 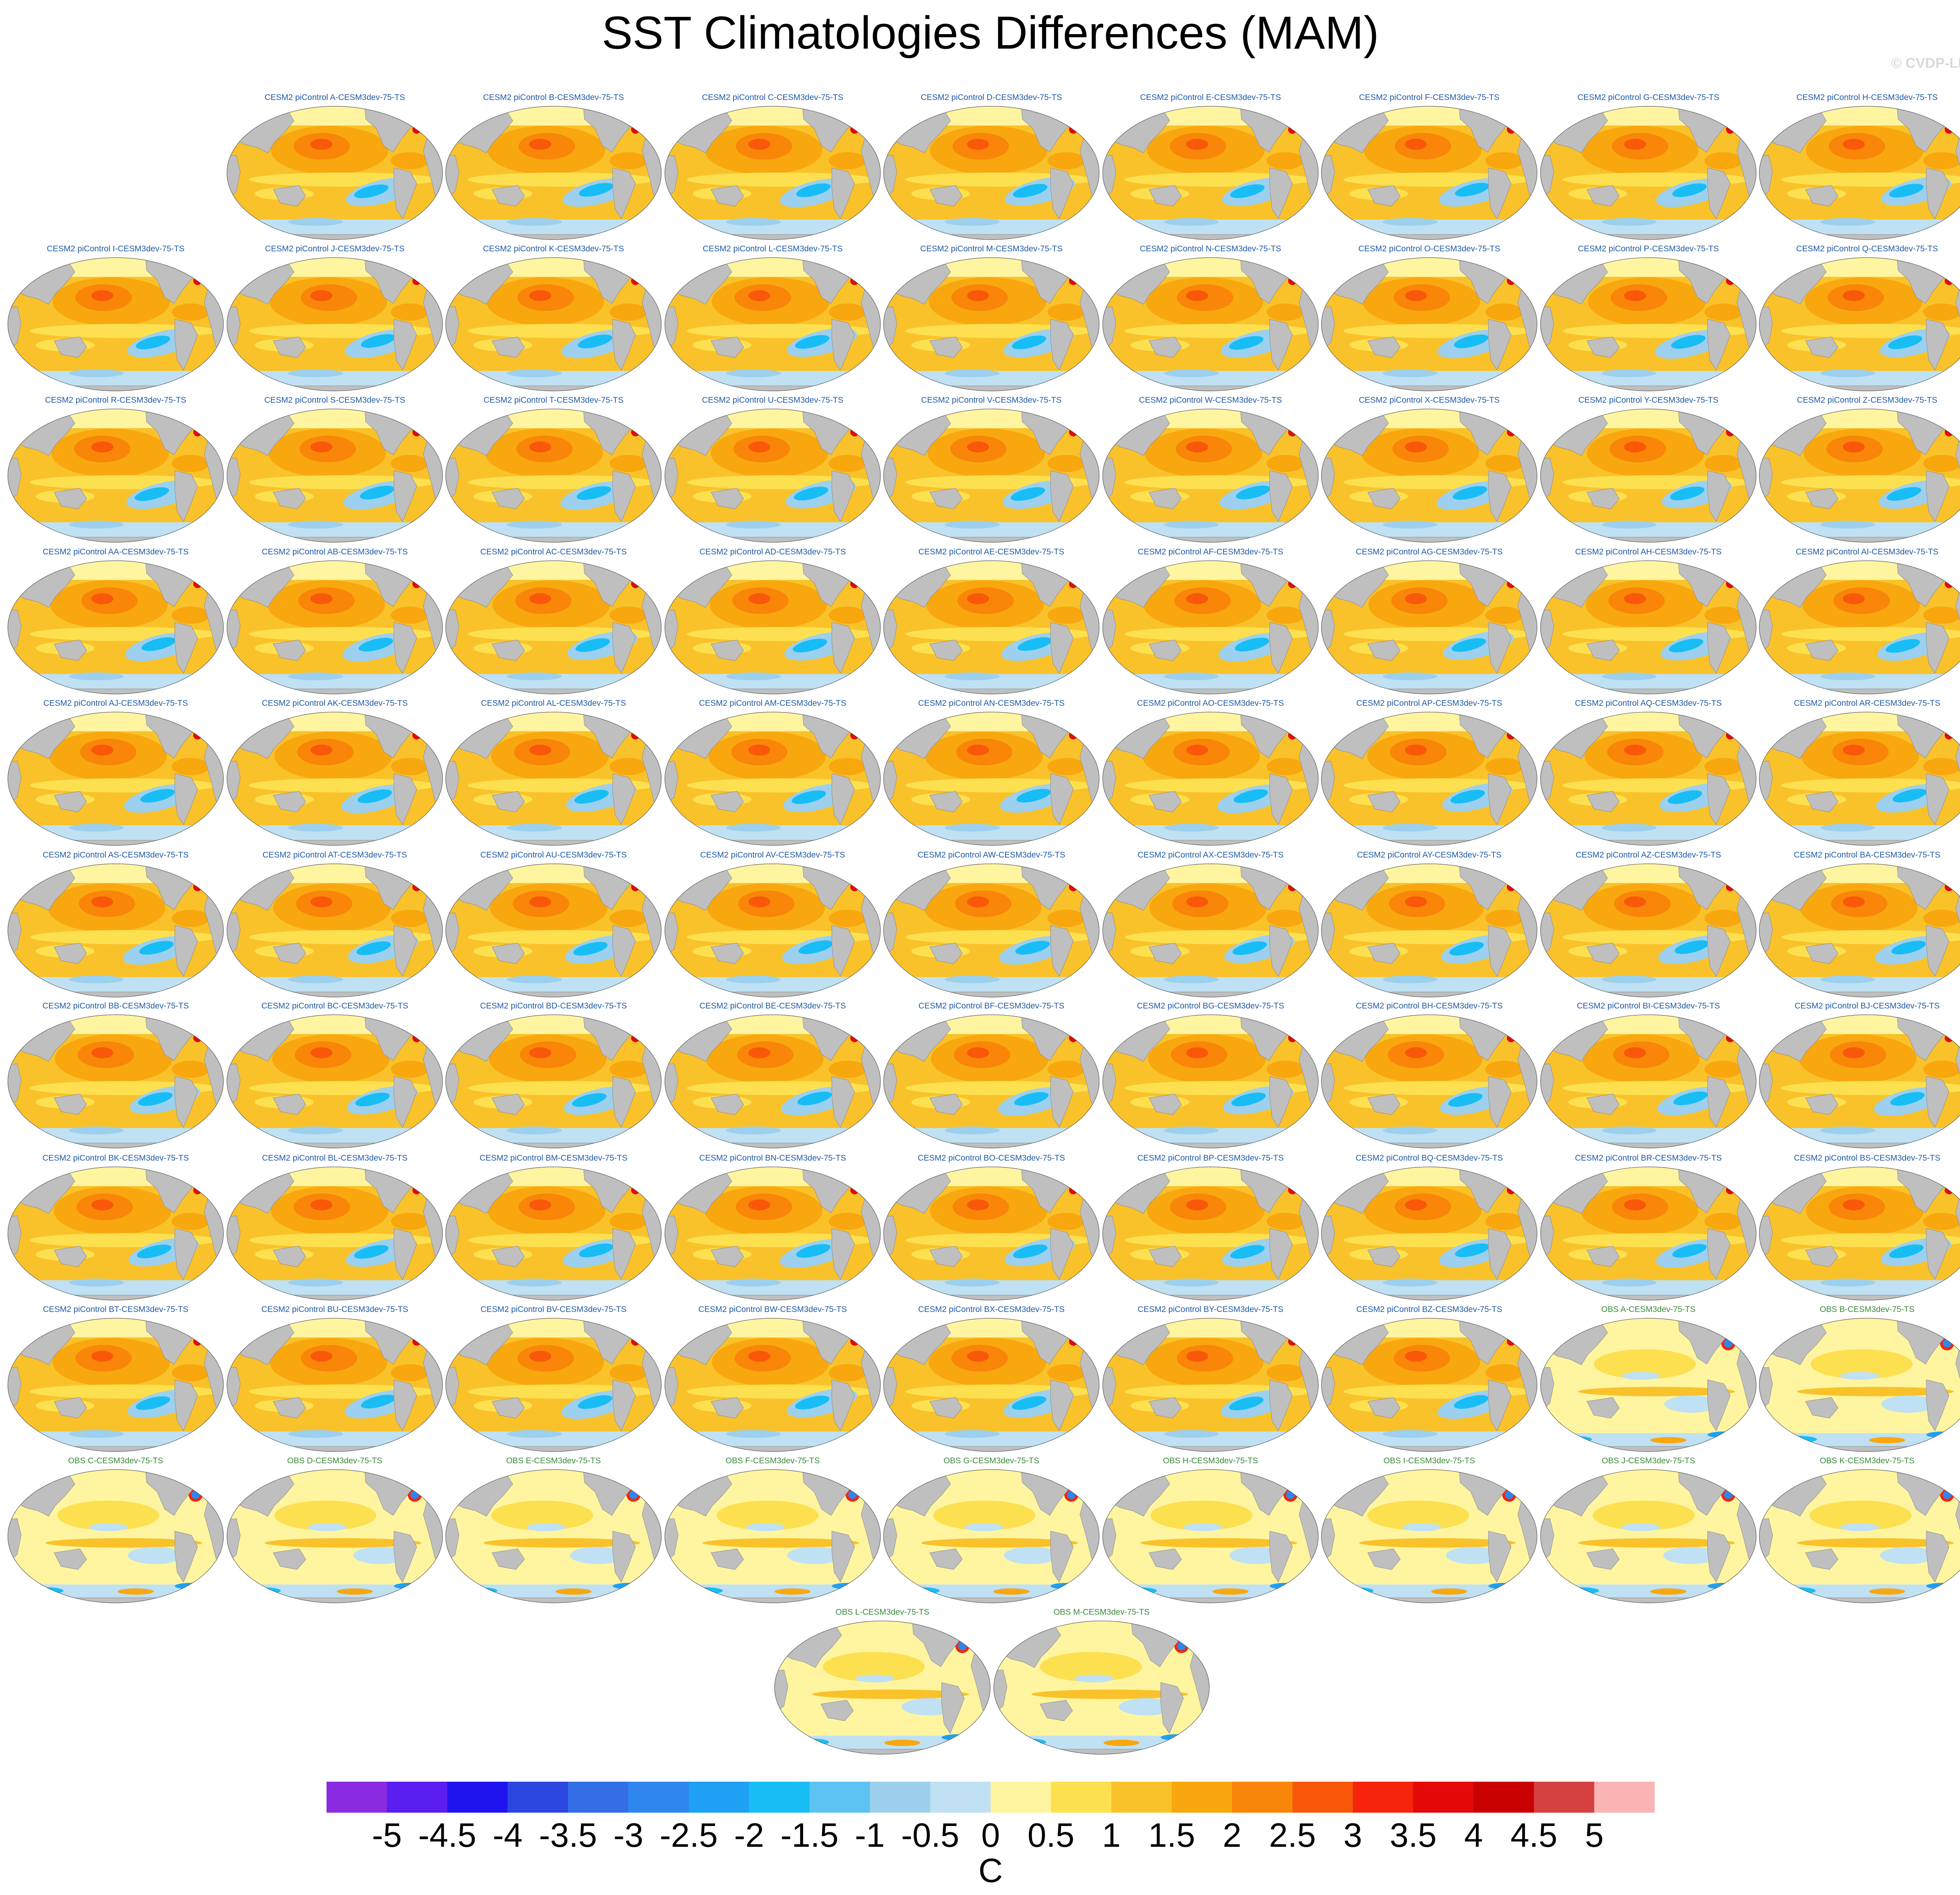 I want to click on panel-title: CESM2 piControl AB-CESM3dev-75-TS, so click(x=334, y=552).